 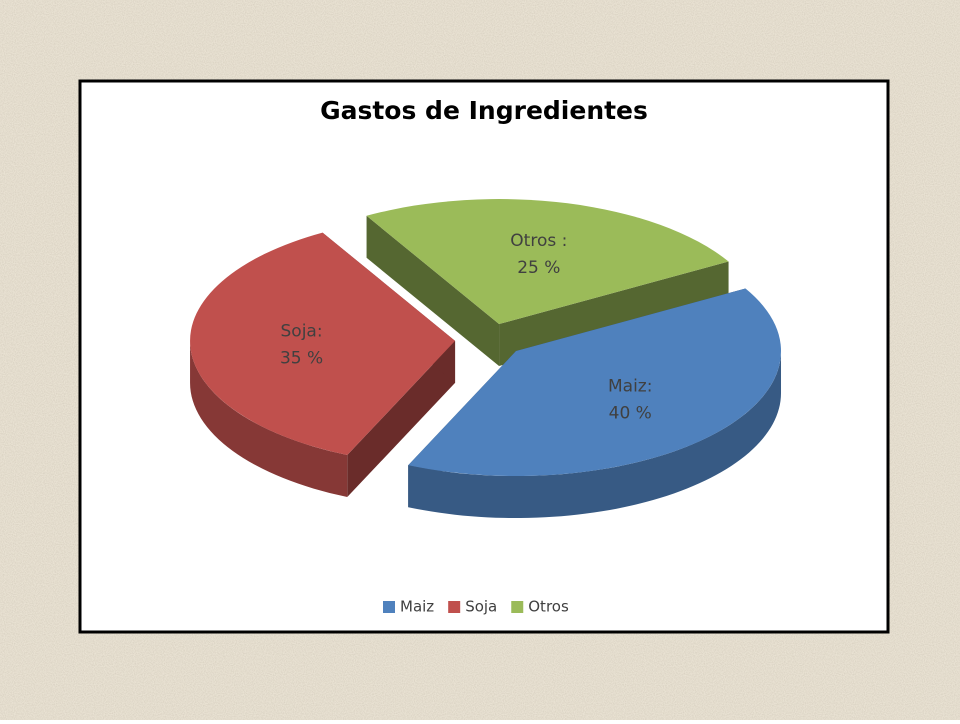 I want to click on legend-label: Otros, so click(x=548, y=607).